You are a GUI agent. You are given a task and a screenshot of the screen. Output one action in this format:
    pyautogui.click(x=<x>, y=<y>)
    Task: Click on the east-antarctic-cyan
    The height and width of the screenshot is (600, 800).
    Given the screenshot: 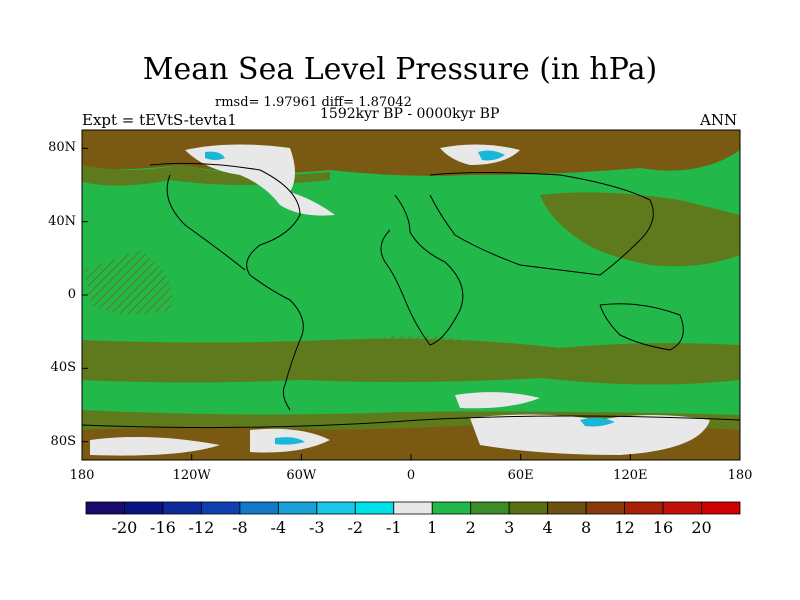 What is the action you would take?
    pyautogui.click(x=597, y=422)
    